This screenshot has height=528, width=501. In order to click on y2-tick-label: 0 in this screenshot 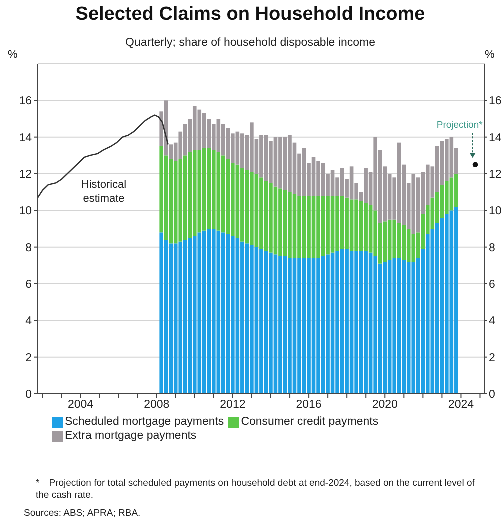, I will do `click(492, 395)`.